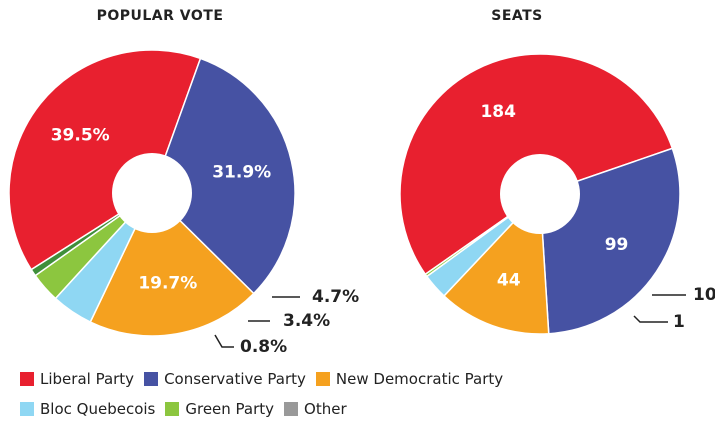 The height and width of the screenshot is (434, 715). I want to click on vote-slice-new-democratic-party, so click(172, 264).